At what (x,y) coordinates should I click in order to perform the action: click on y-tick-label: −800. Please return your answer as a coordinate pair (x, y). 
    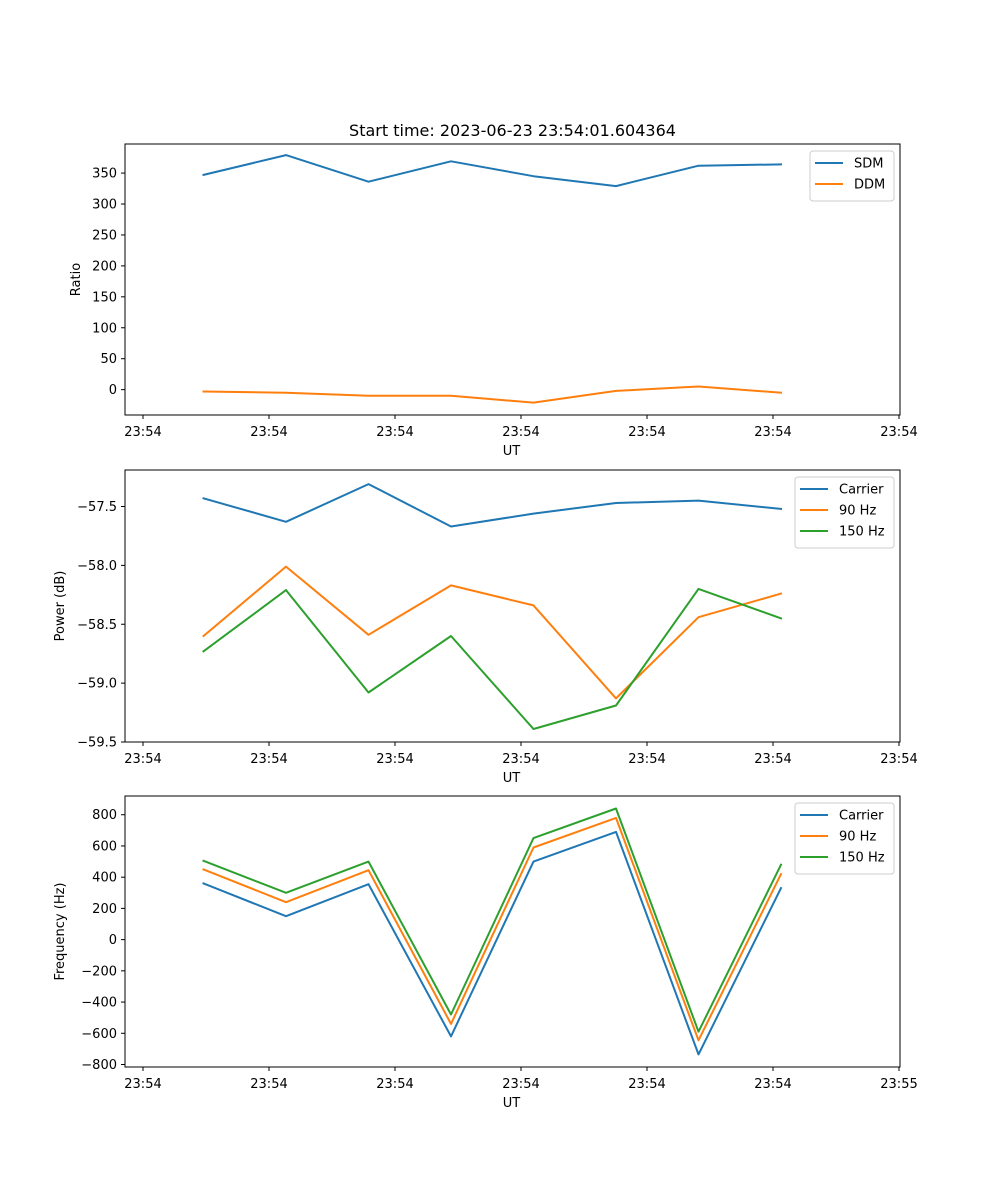
    Looking at the image, I should click on (99, 1065).